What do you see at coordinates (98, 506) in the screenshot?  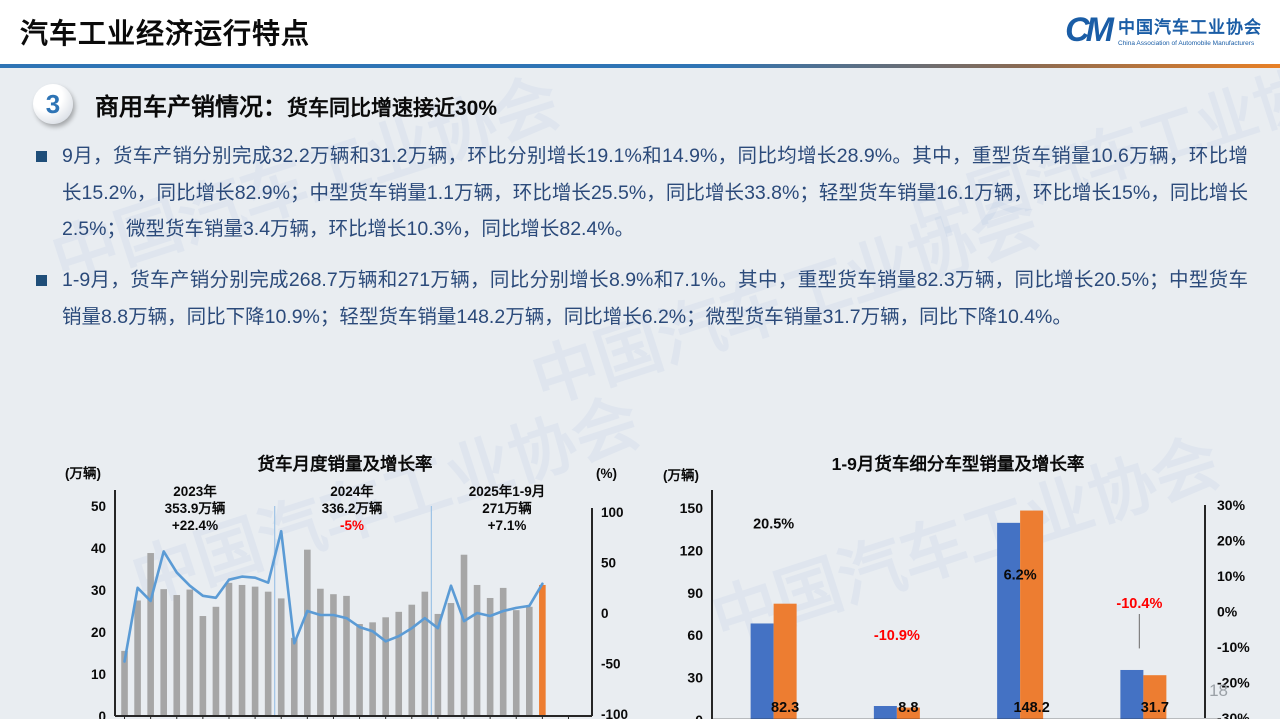 I see `left-axis-tick: 50` at bounding box center [98, 506].